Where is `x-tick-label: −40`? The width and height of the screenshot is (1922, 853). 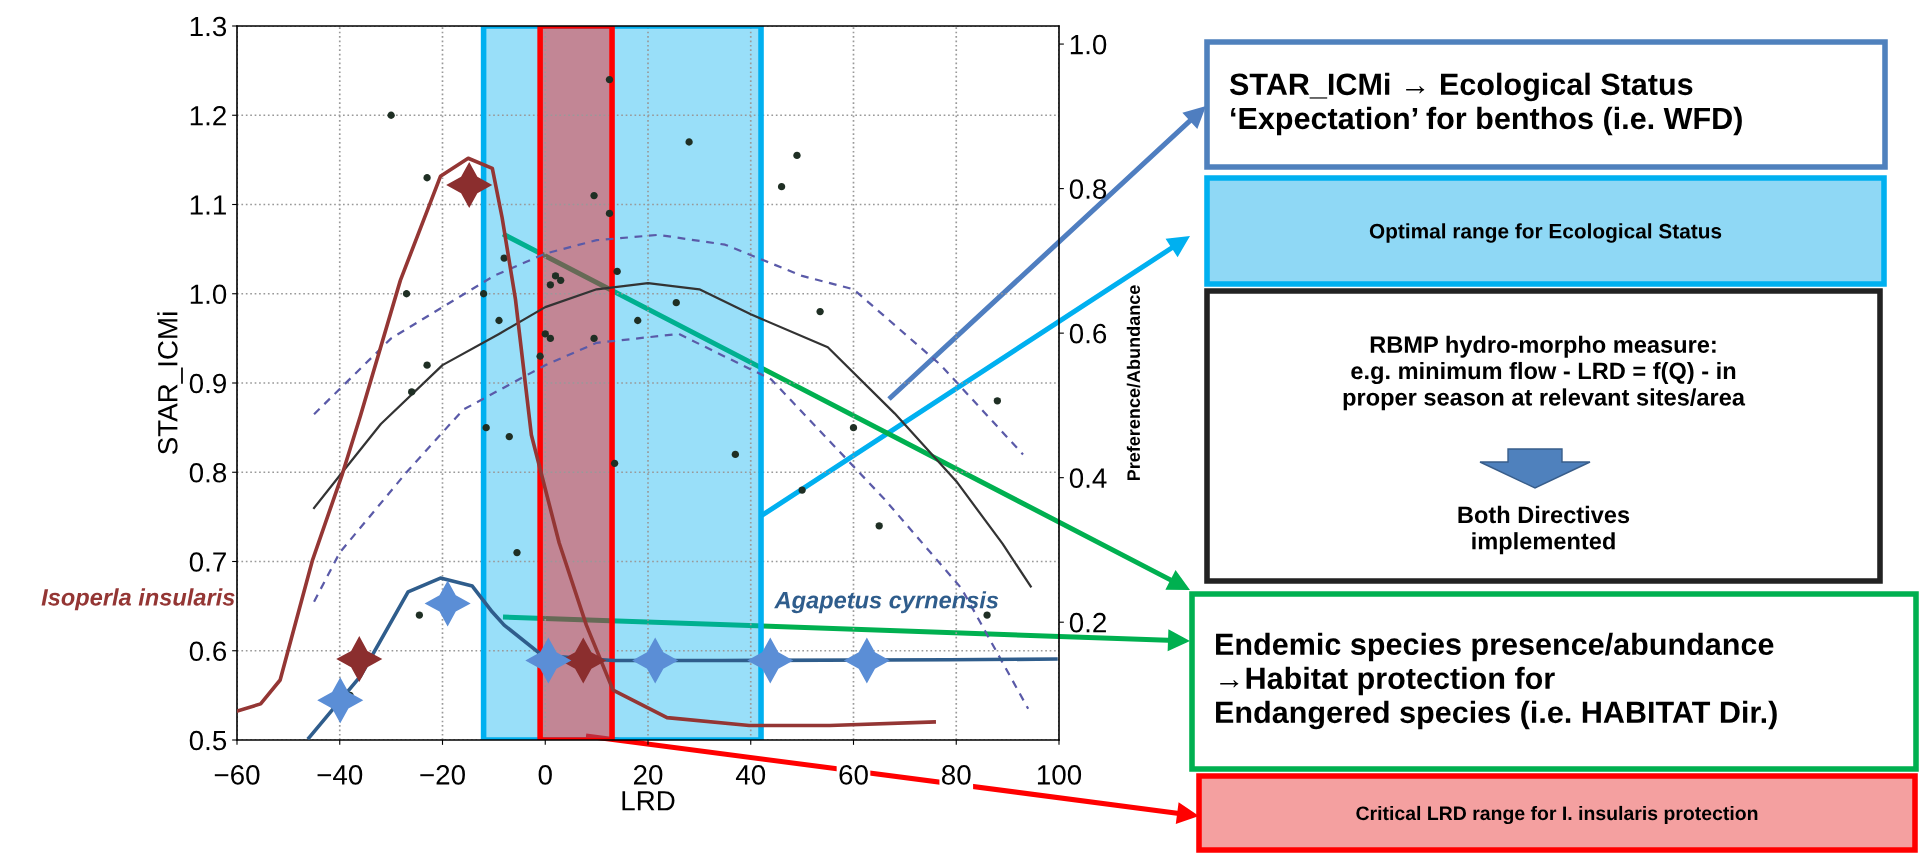
x-tick-label: −40 is located at coordinates (340, 775).